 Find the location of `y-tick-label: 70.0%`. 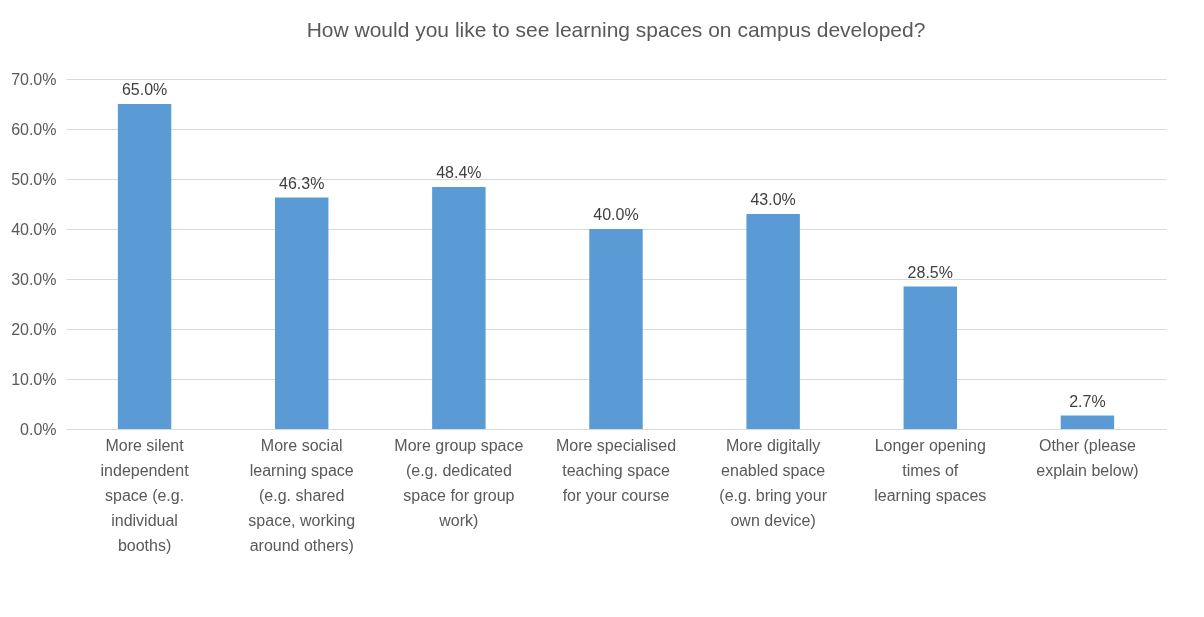

y-tick-label: 70.0% is located at coordinates (34, 79).